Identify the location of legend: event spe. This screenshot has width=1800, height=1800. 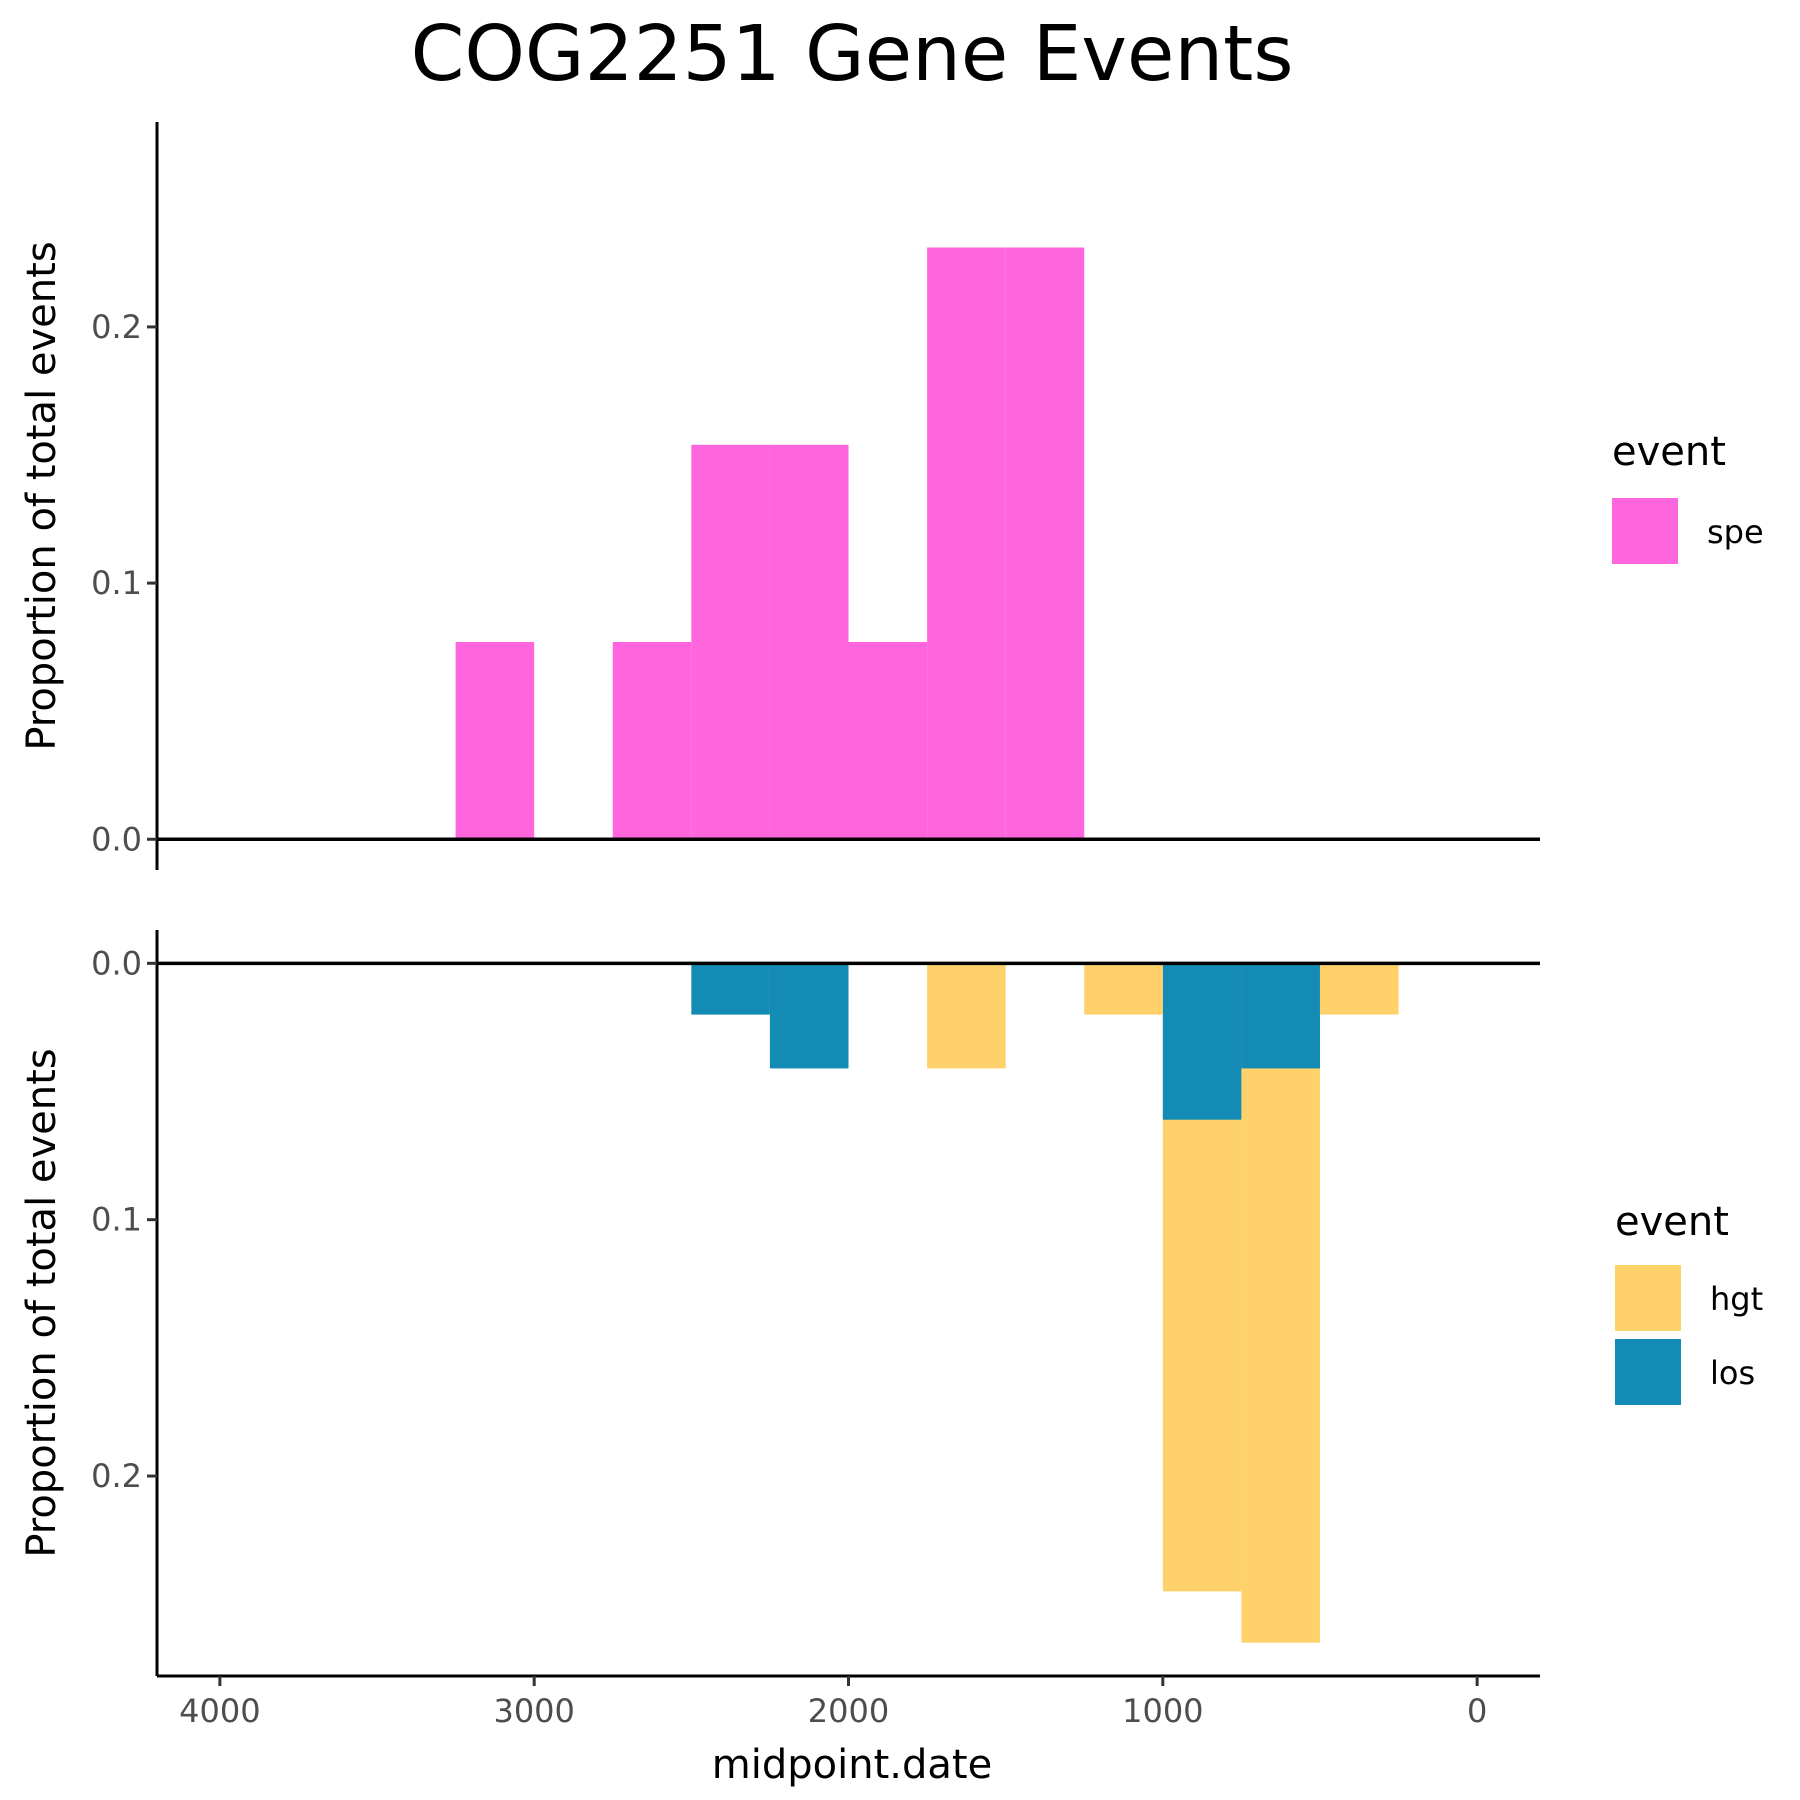
(1688, 496).